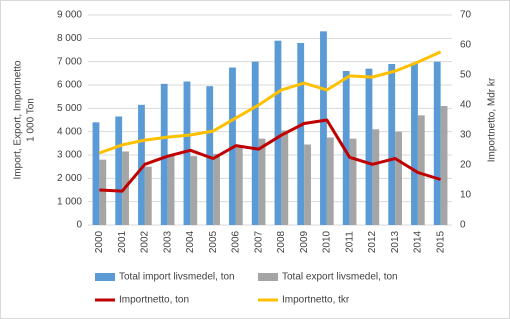 The height and width of the screenshot is (319, 510). I want to click on y2-tick-label: 60, so click(466, 45).